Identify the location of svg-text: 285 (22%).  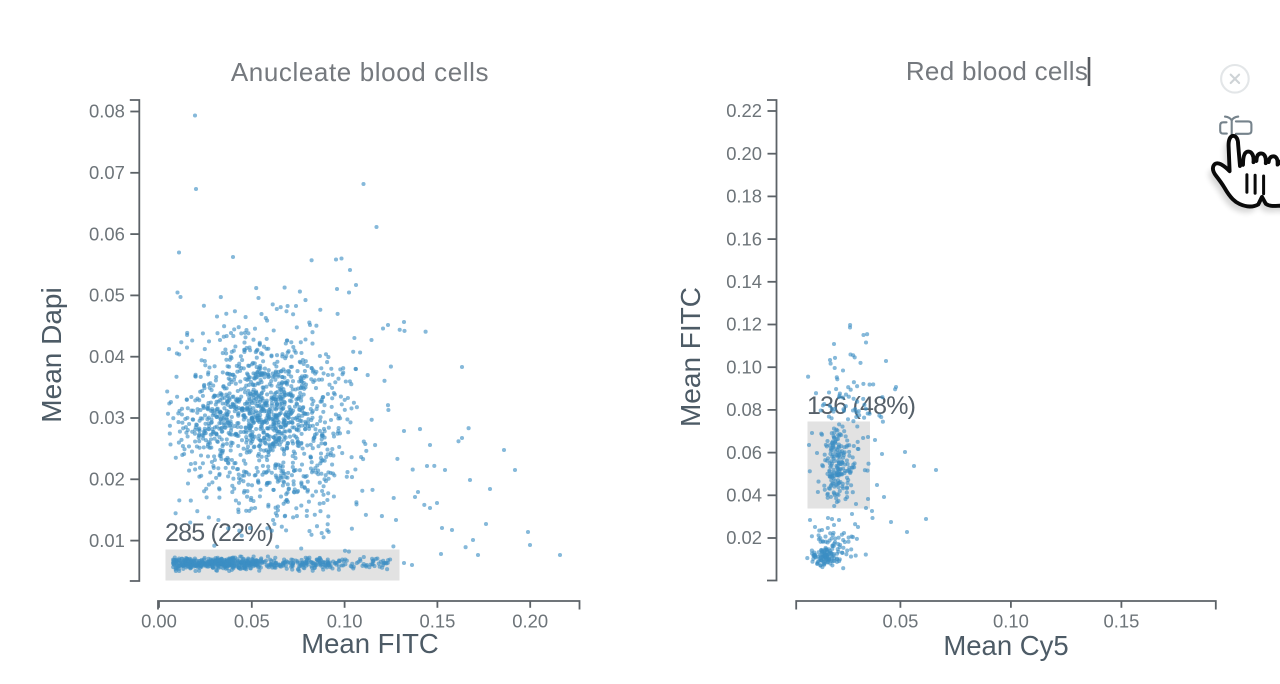
(219, 533).